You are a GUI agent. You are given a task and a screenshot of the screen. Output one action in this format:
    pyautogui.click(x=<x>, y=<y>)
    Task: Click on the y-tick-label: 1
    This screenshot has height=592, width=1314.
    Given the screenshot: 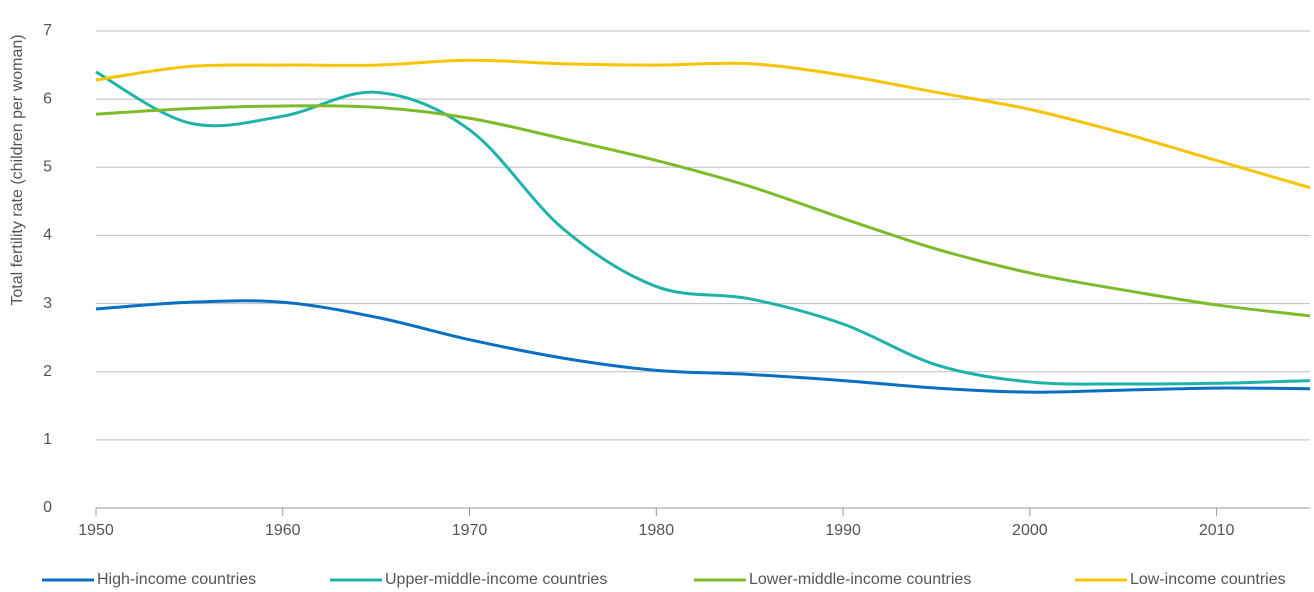 What is the action you would take?
    pyautogui.click(x=47, y=439)
    